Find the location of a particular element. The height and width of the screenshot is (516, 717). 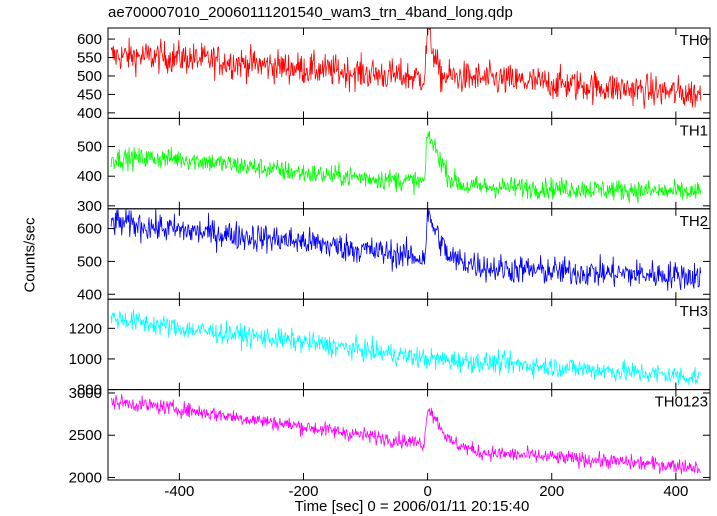

y-tick-label: 1000 is located at coordinates (85, 359).